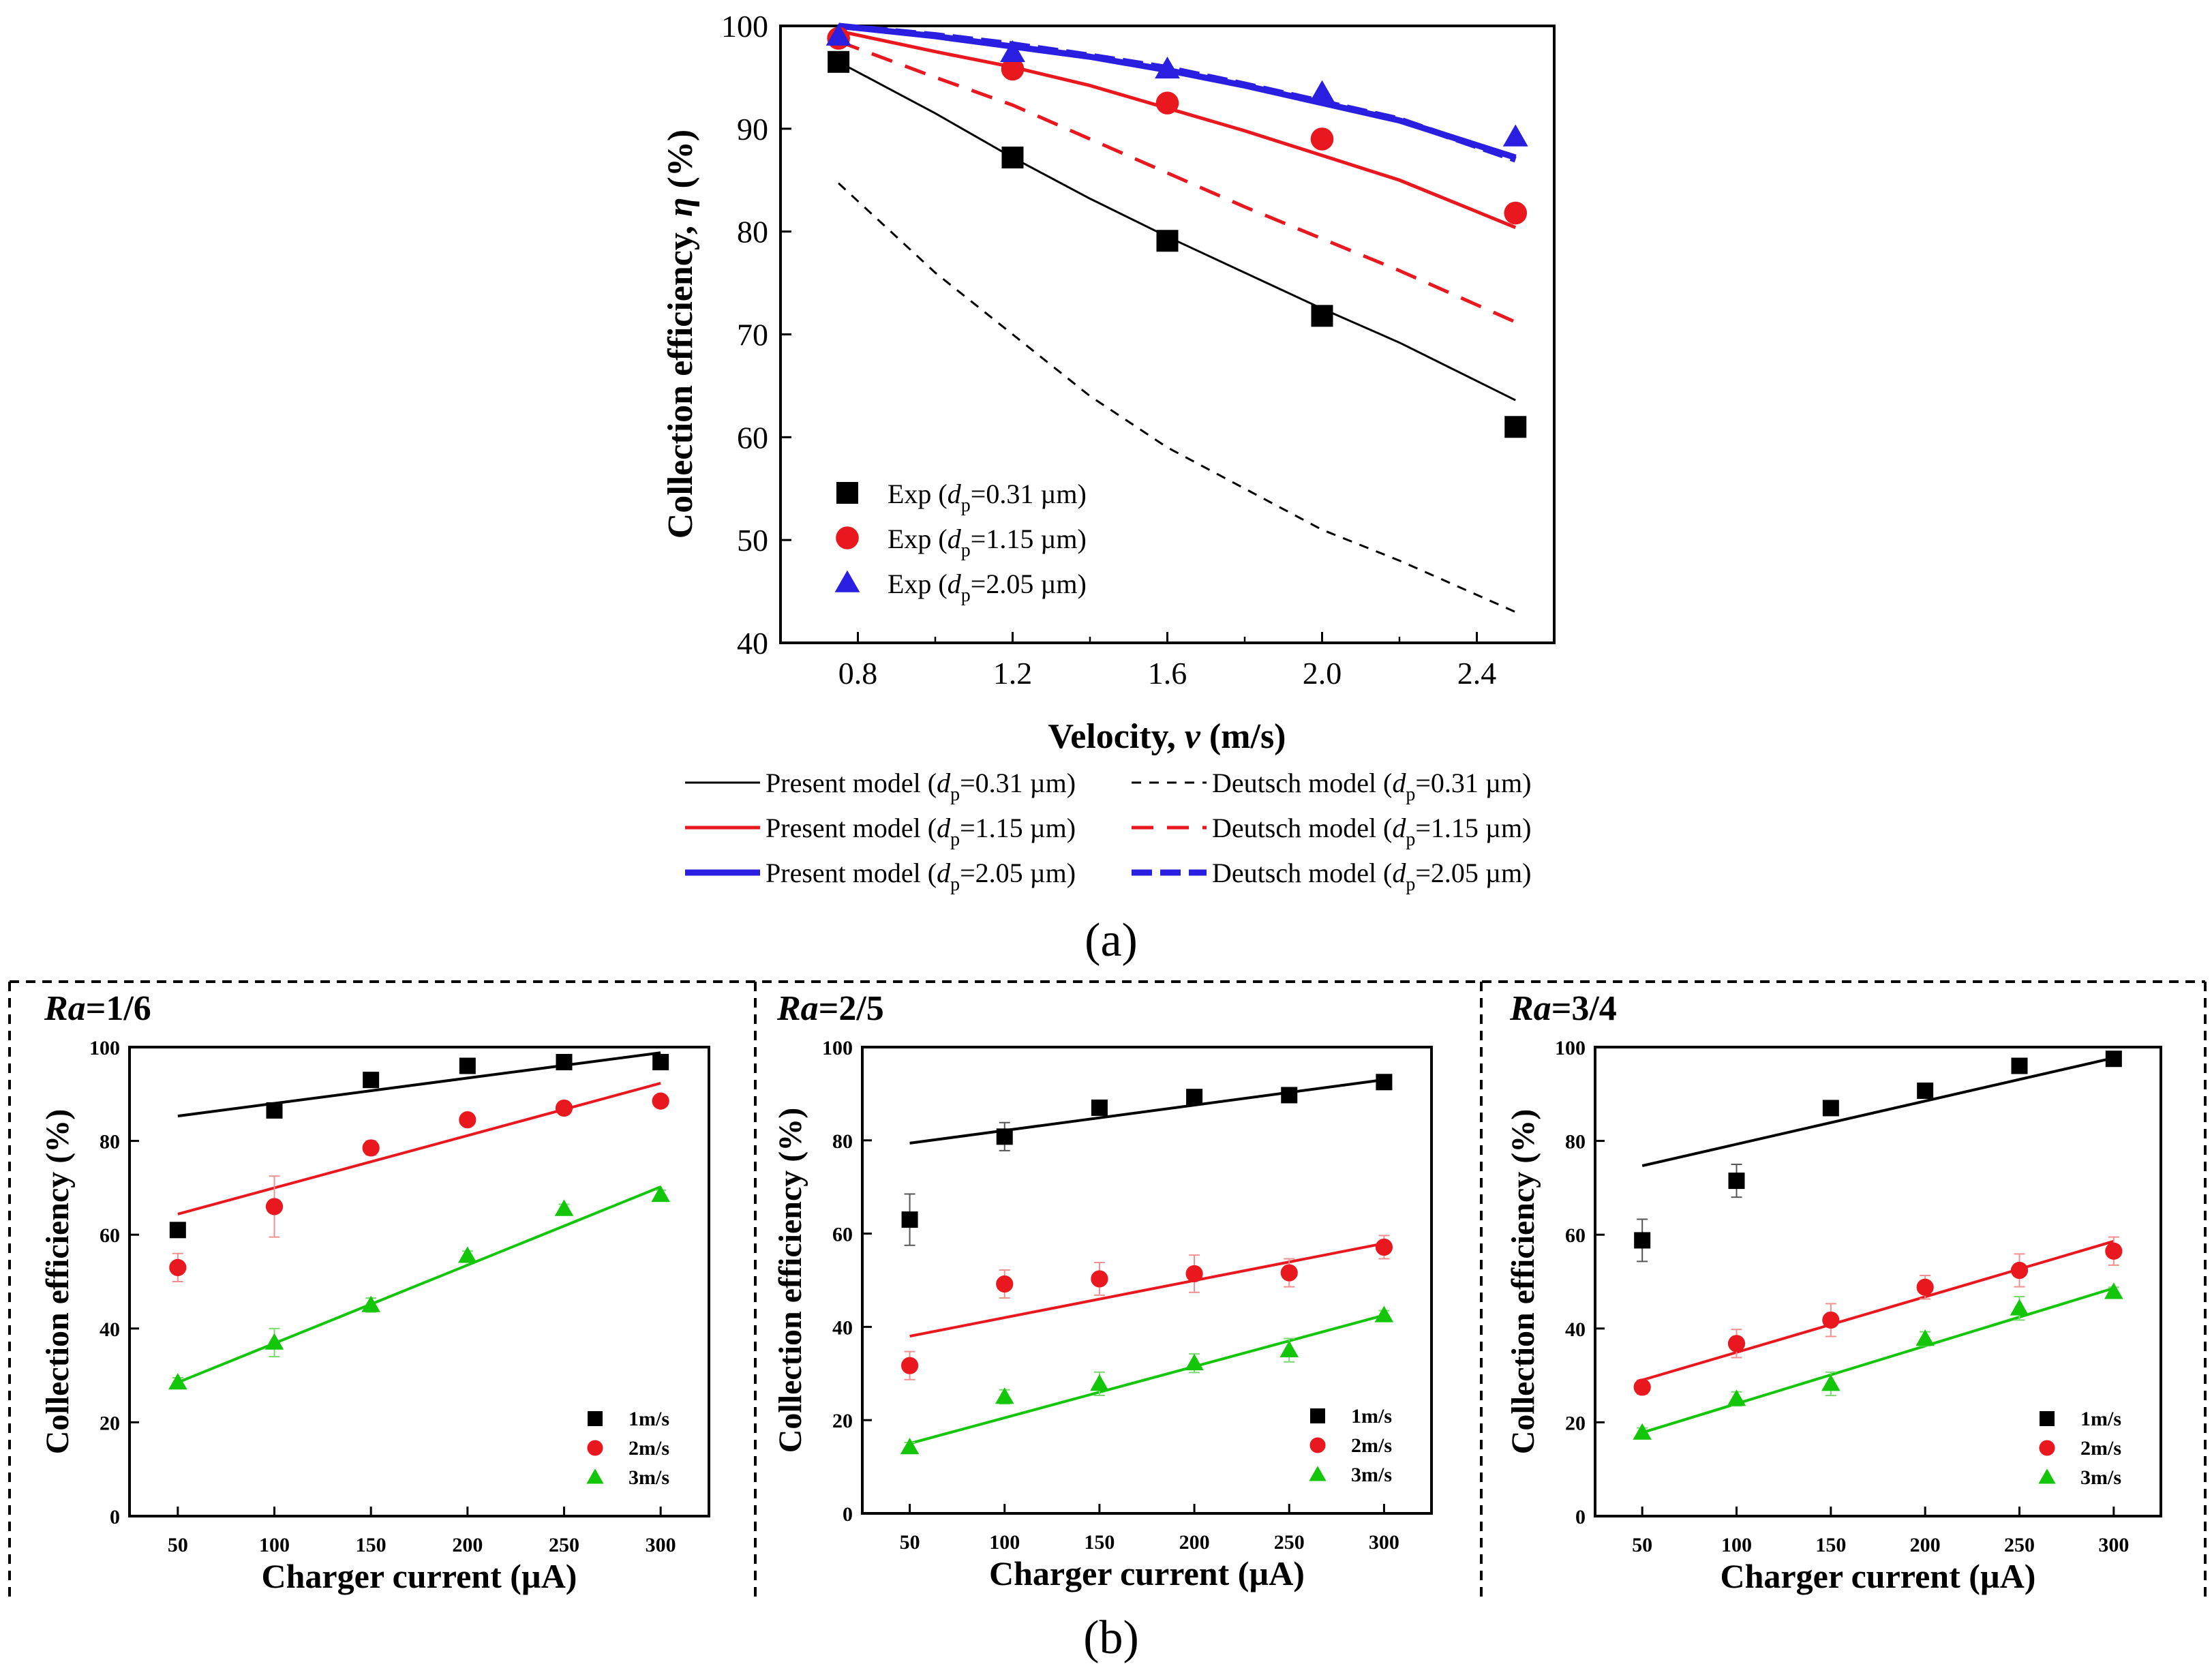 The width and height of the screenshot is (2212, 1677). I want to click on panel-a-ticks: 0.8 1.2 1.6 2.0 2.4 40 50 60 70 80 90 100, so click(1109, 350).